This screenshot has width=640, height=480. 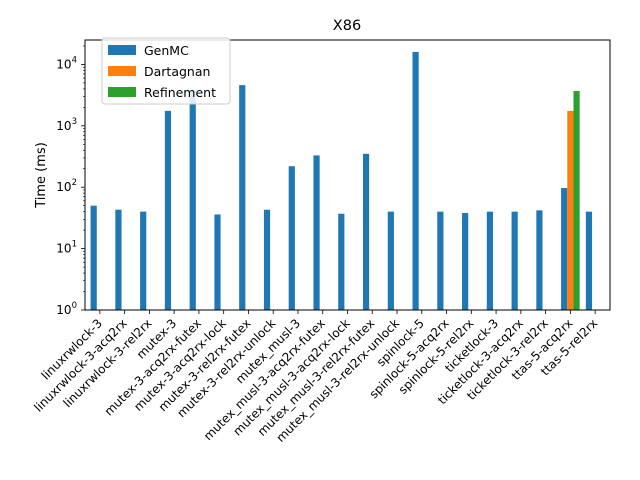 I want to click on legend: GenMC Dartagnan Refinement, so click(x=166, y=71).